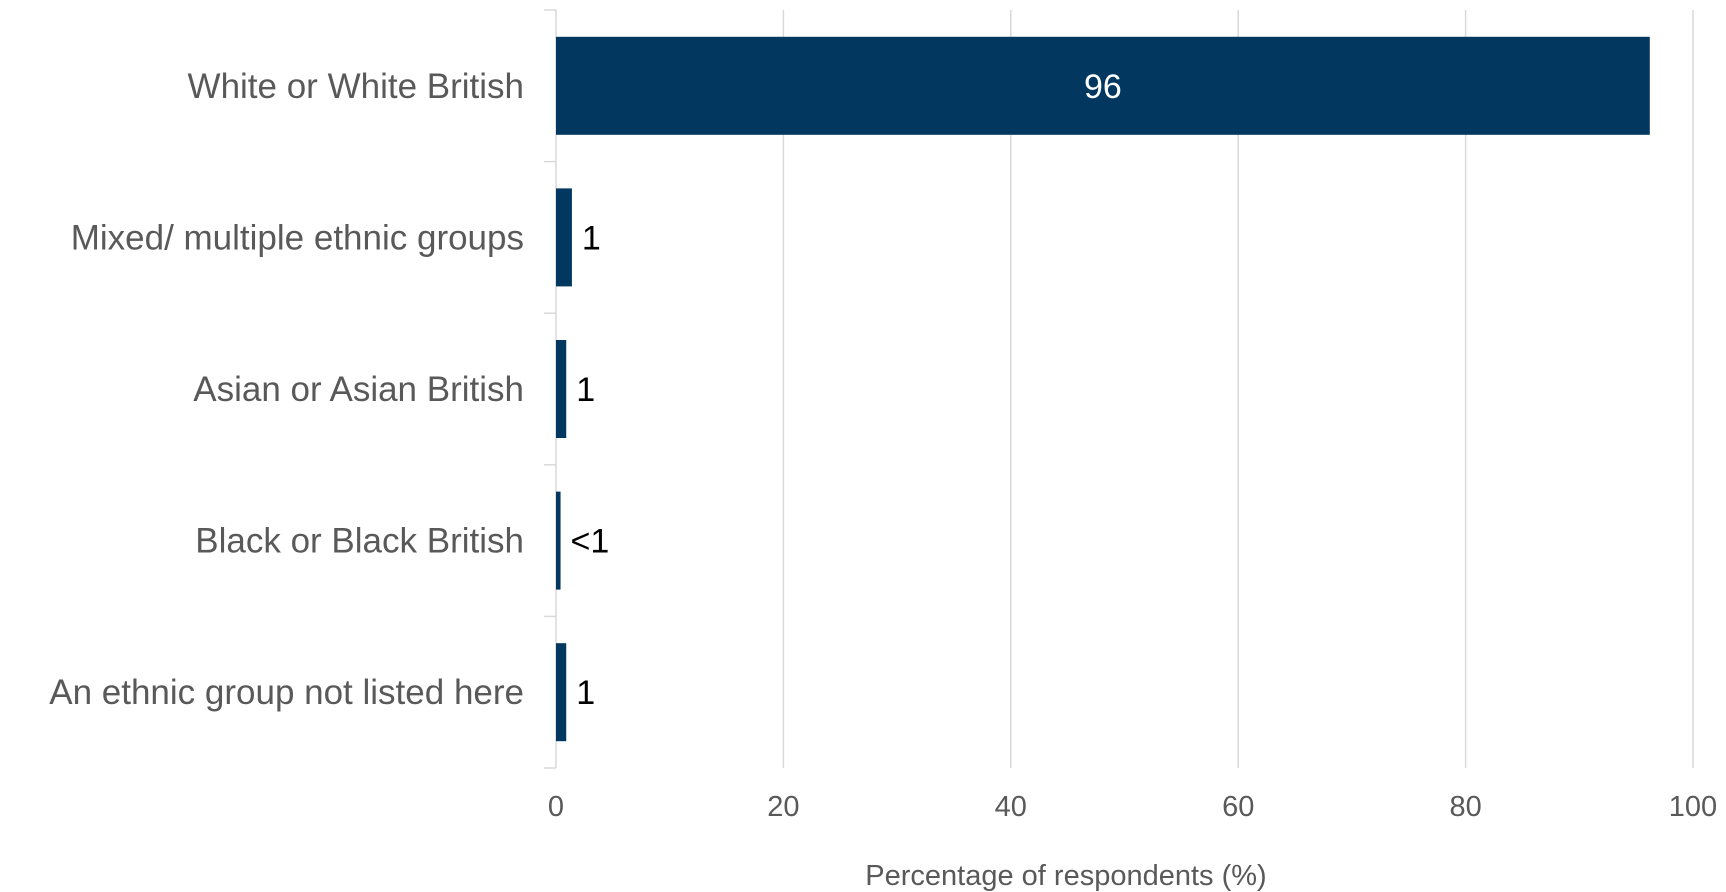 Image resolution: width=1726 pixels, height=892 pixels. Describe the element at coordinates (1011, 807) in the screenshot. I see `x-tick-label: 40` at that location.